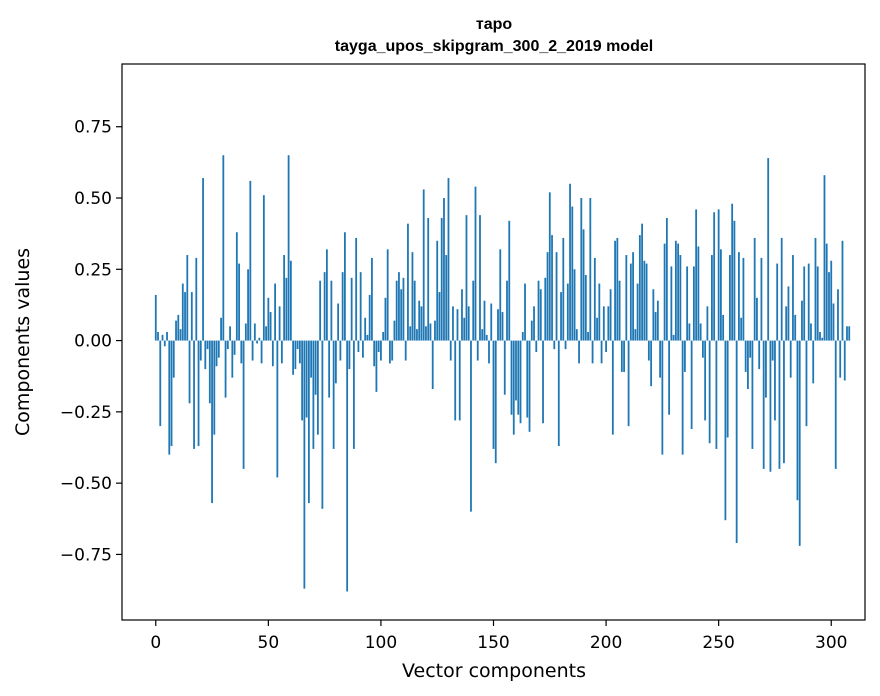 This screenshot has height=696, width=880. Describe the element at coordinates (93, 342) in the screenshot. I see `y-tick-label: 0.00` at that location.